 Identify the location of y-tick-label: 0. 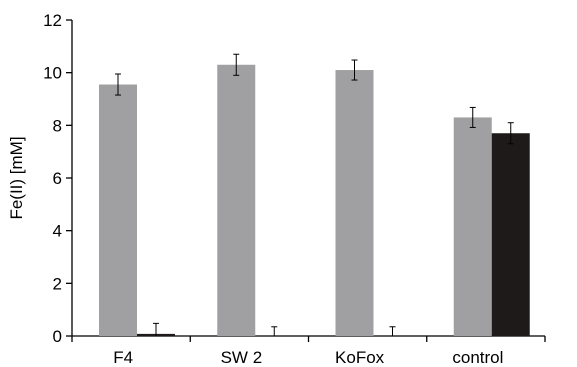
(57, 336).